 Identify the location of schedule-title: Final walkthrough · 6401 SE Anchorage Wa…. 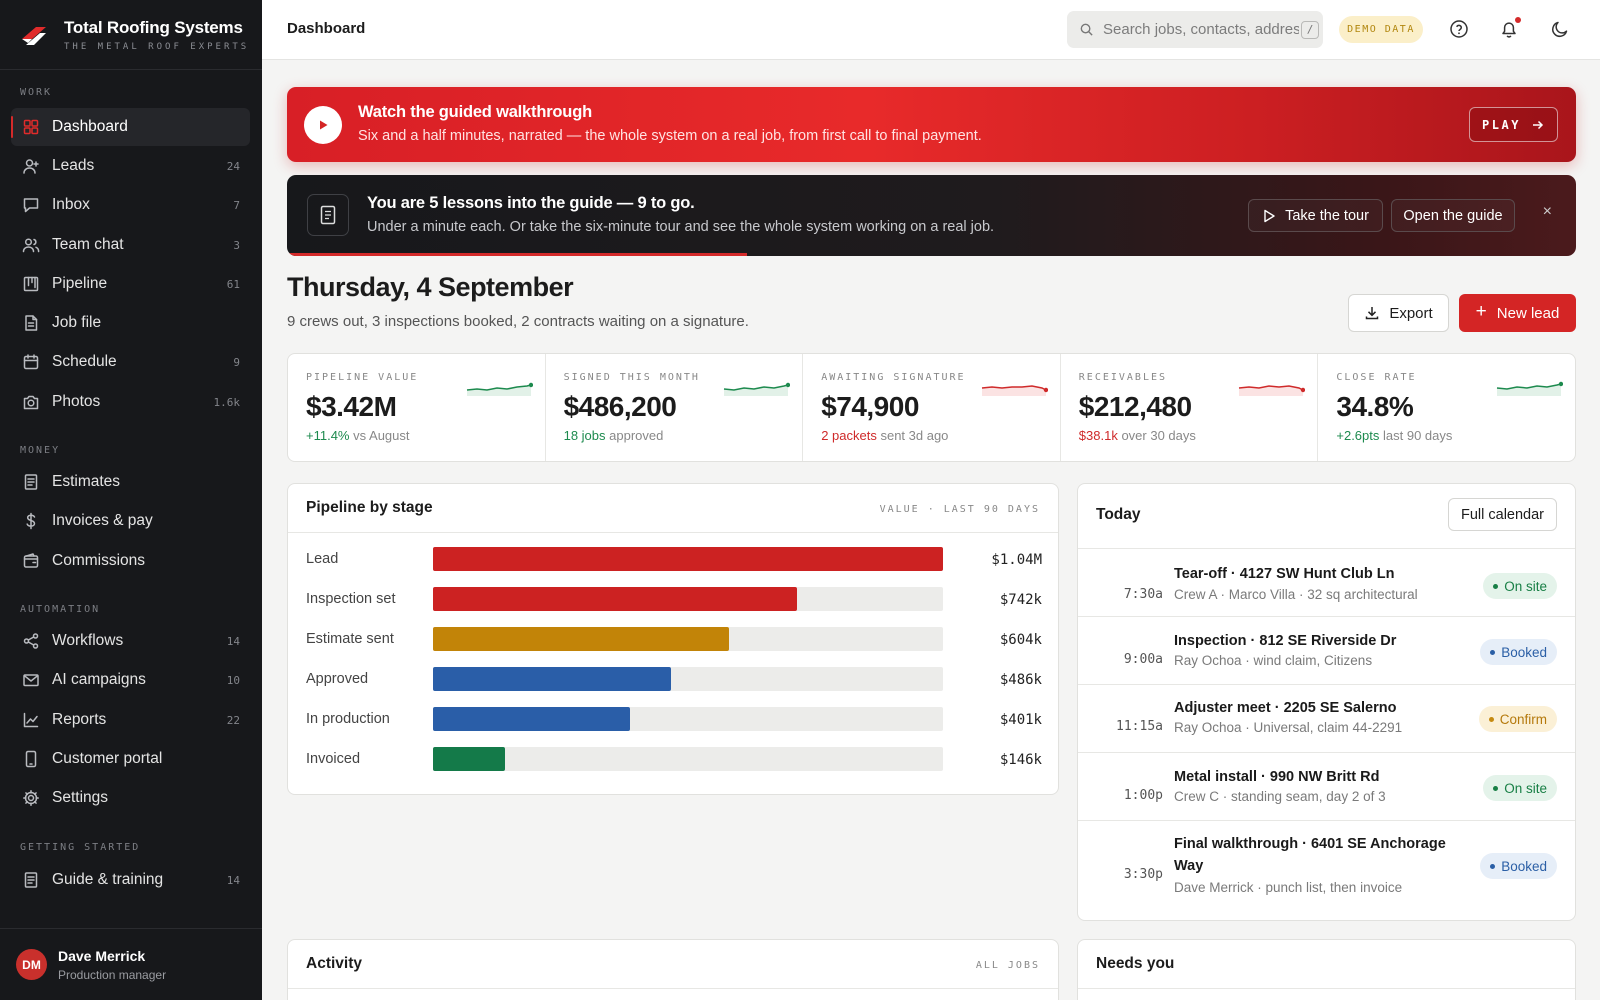
(1310, 855).